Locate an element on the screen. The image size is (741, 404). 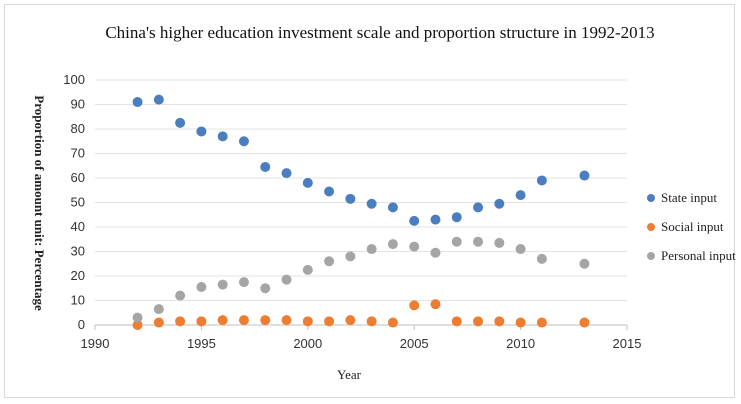
legend-label: Social input is located at coordinates (692, 226).